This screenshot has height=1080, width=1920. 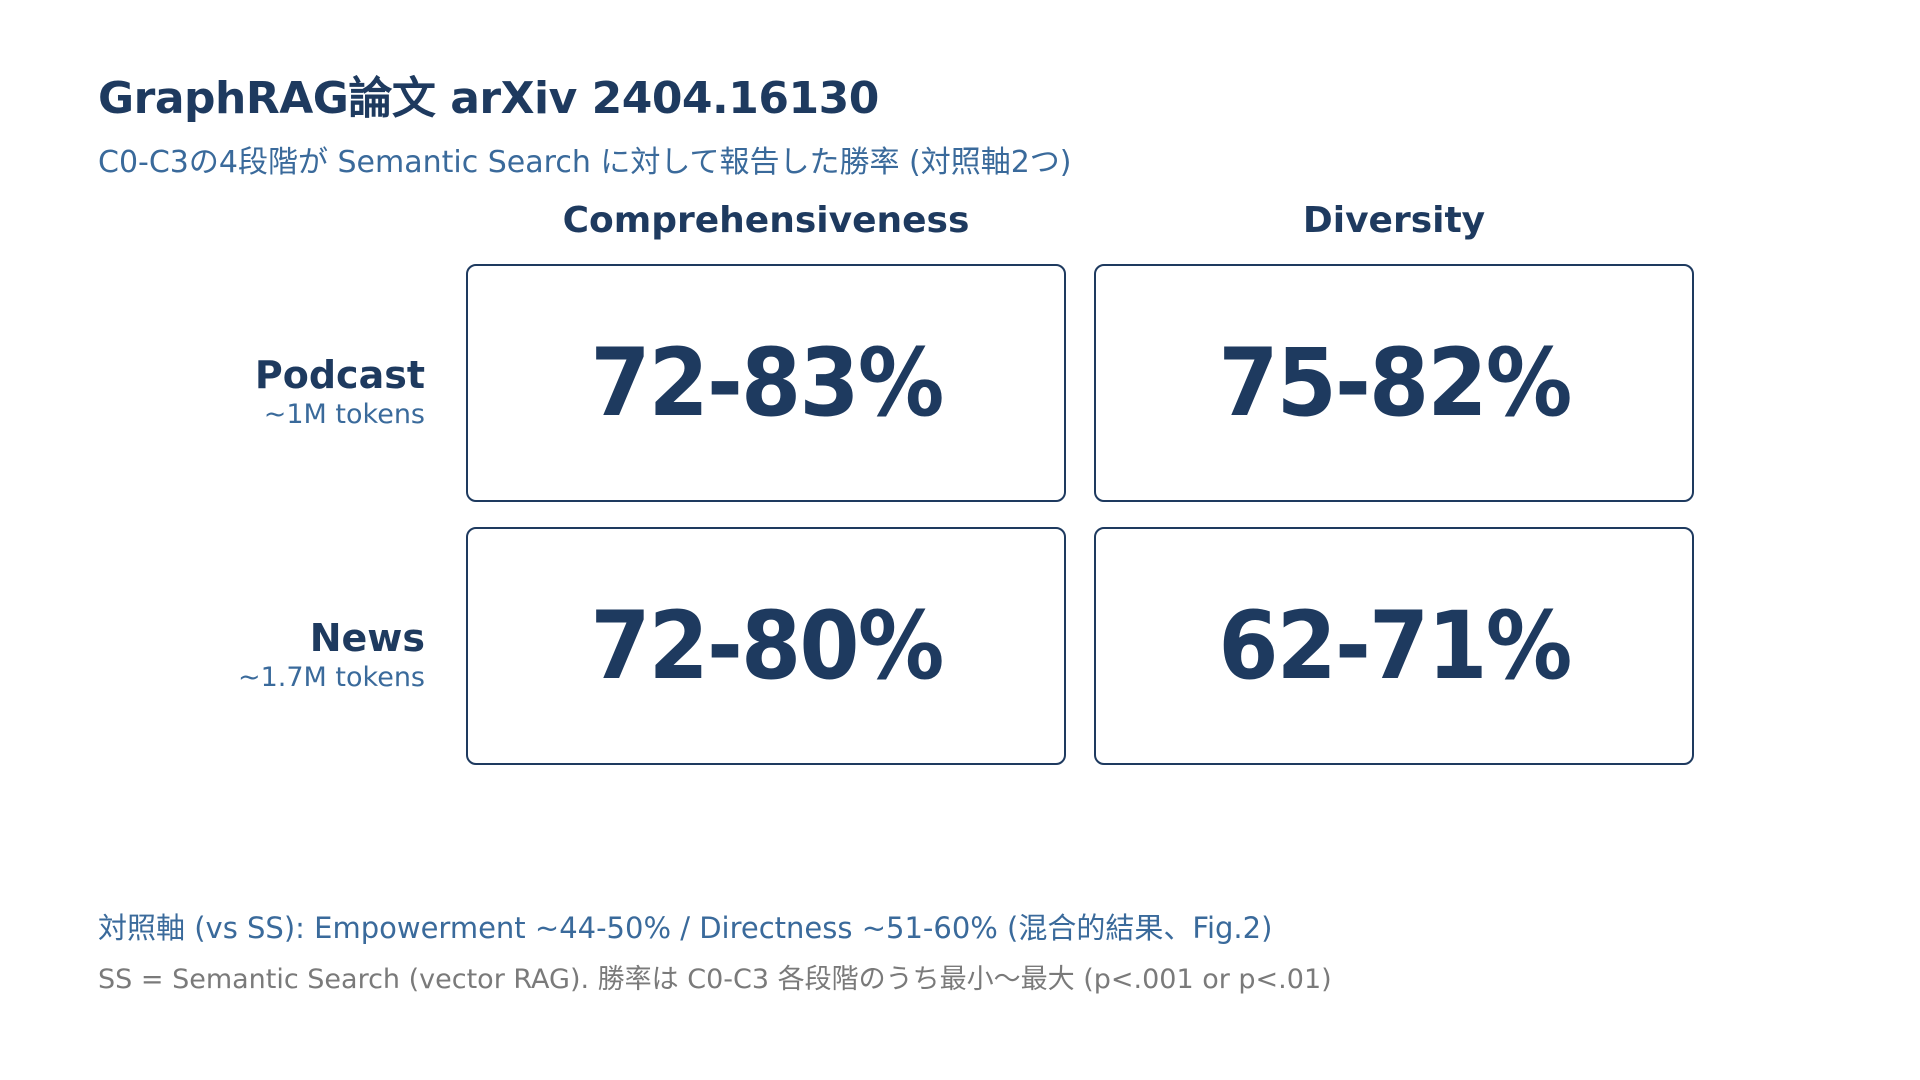 I want to click on cell-news-comprehensiveness: 72-80%, so click(x=766, y=646).